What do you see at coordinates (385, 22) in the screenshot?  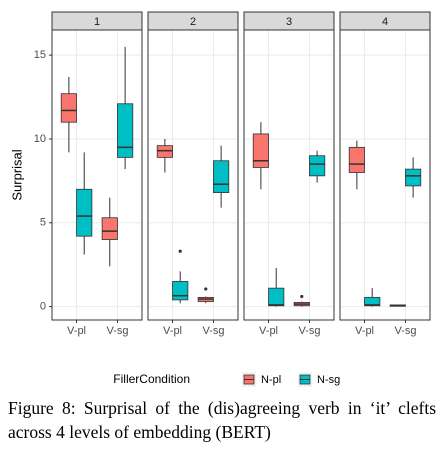 I see `facet-title: 4` at bounding box center [385, 22].